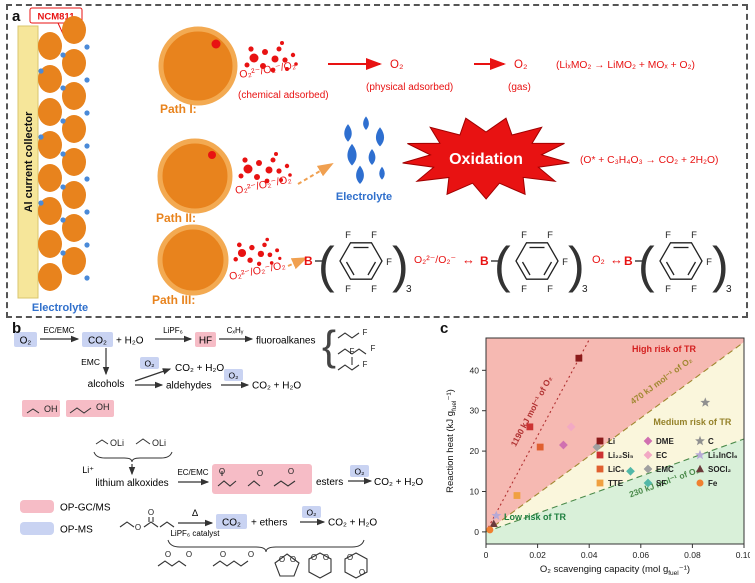 Image resolution: width=755 pixels, height=583 pixels. What do you see at coordinates (117, 443) in the screenshot?
I see `atom-label: OLi` at bounding box center [117, 443].